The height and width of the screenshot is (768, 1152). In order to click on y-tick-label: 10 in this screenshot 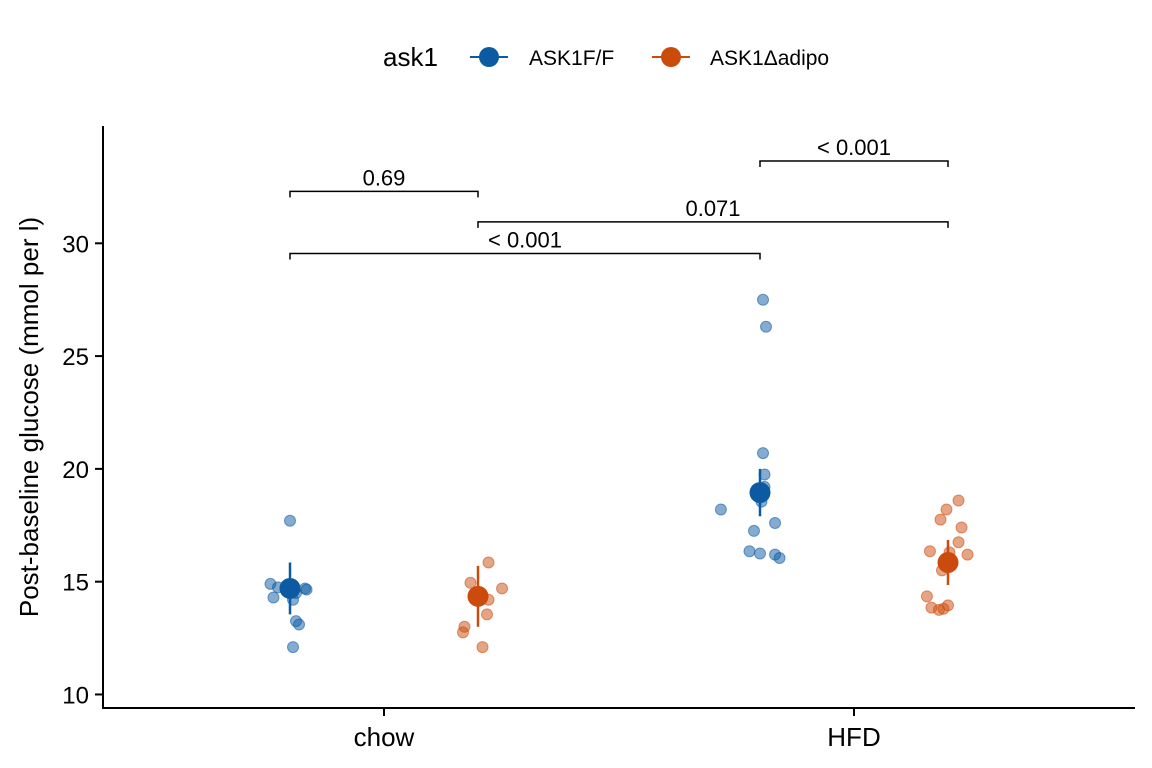, I will do `click(75, 695)`.